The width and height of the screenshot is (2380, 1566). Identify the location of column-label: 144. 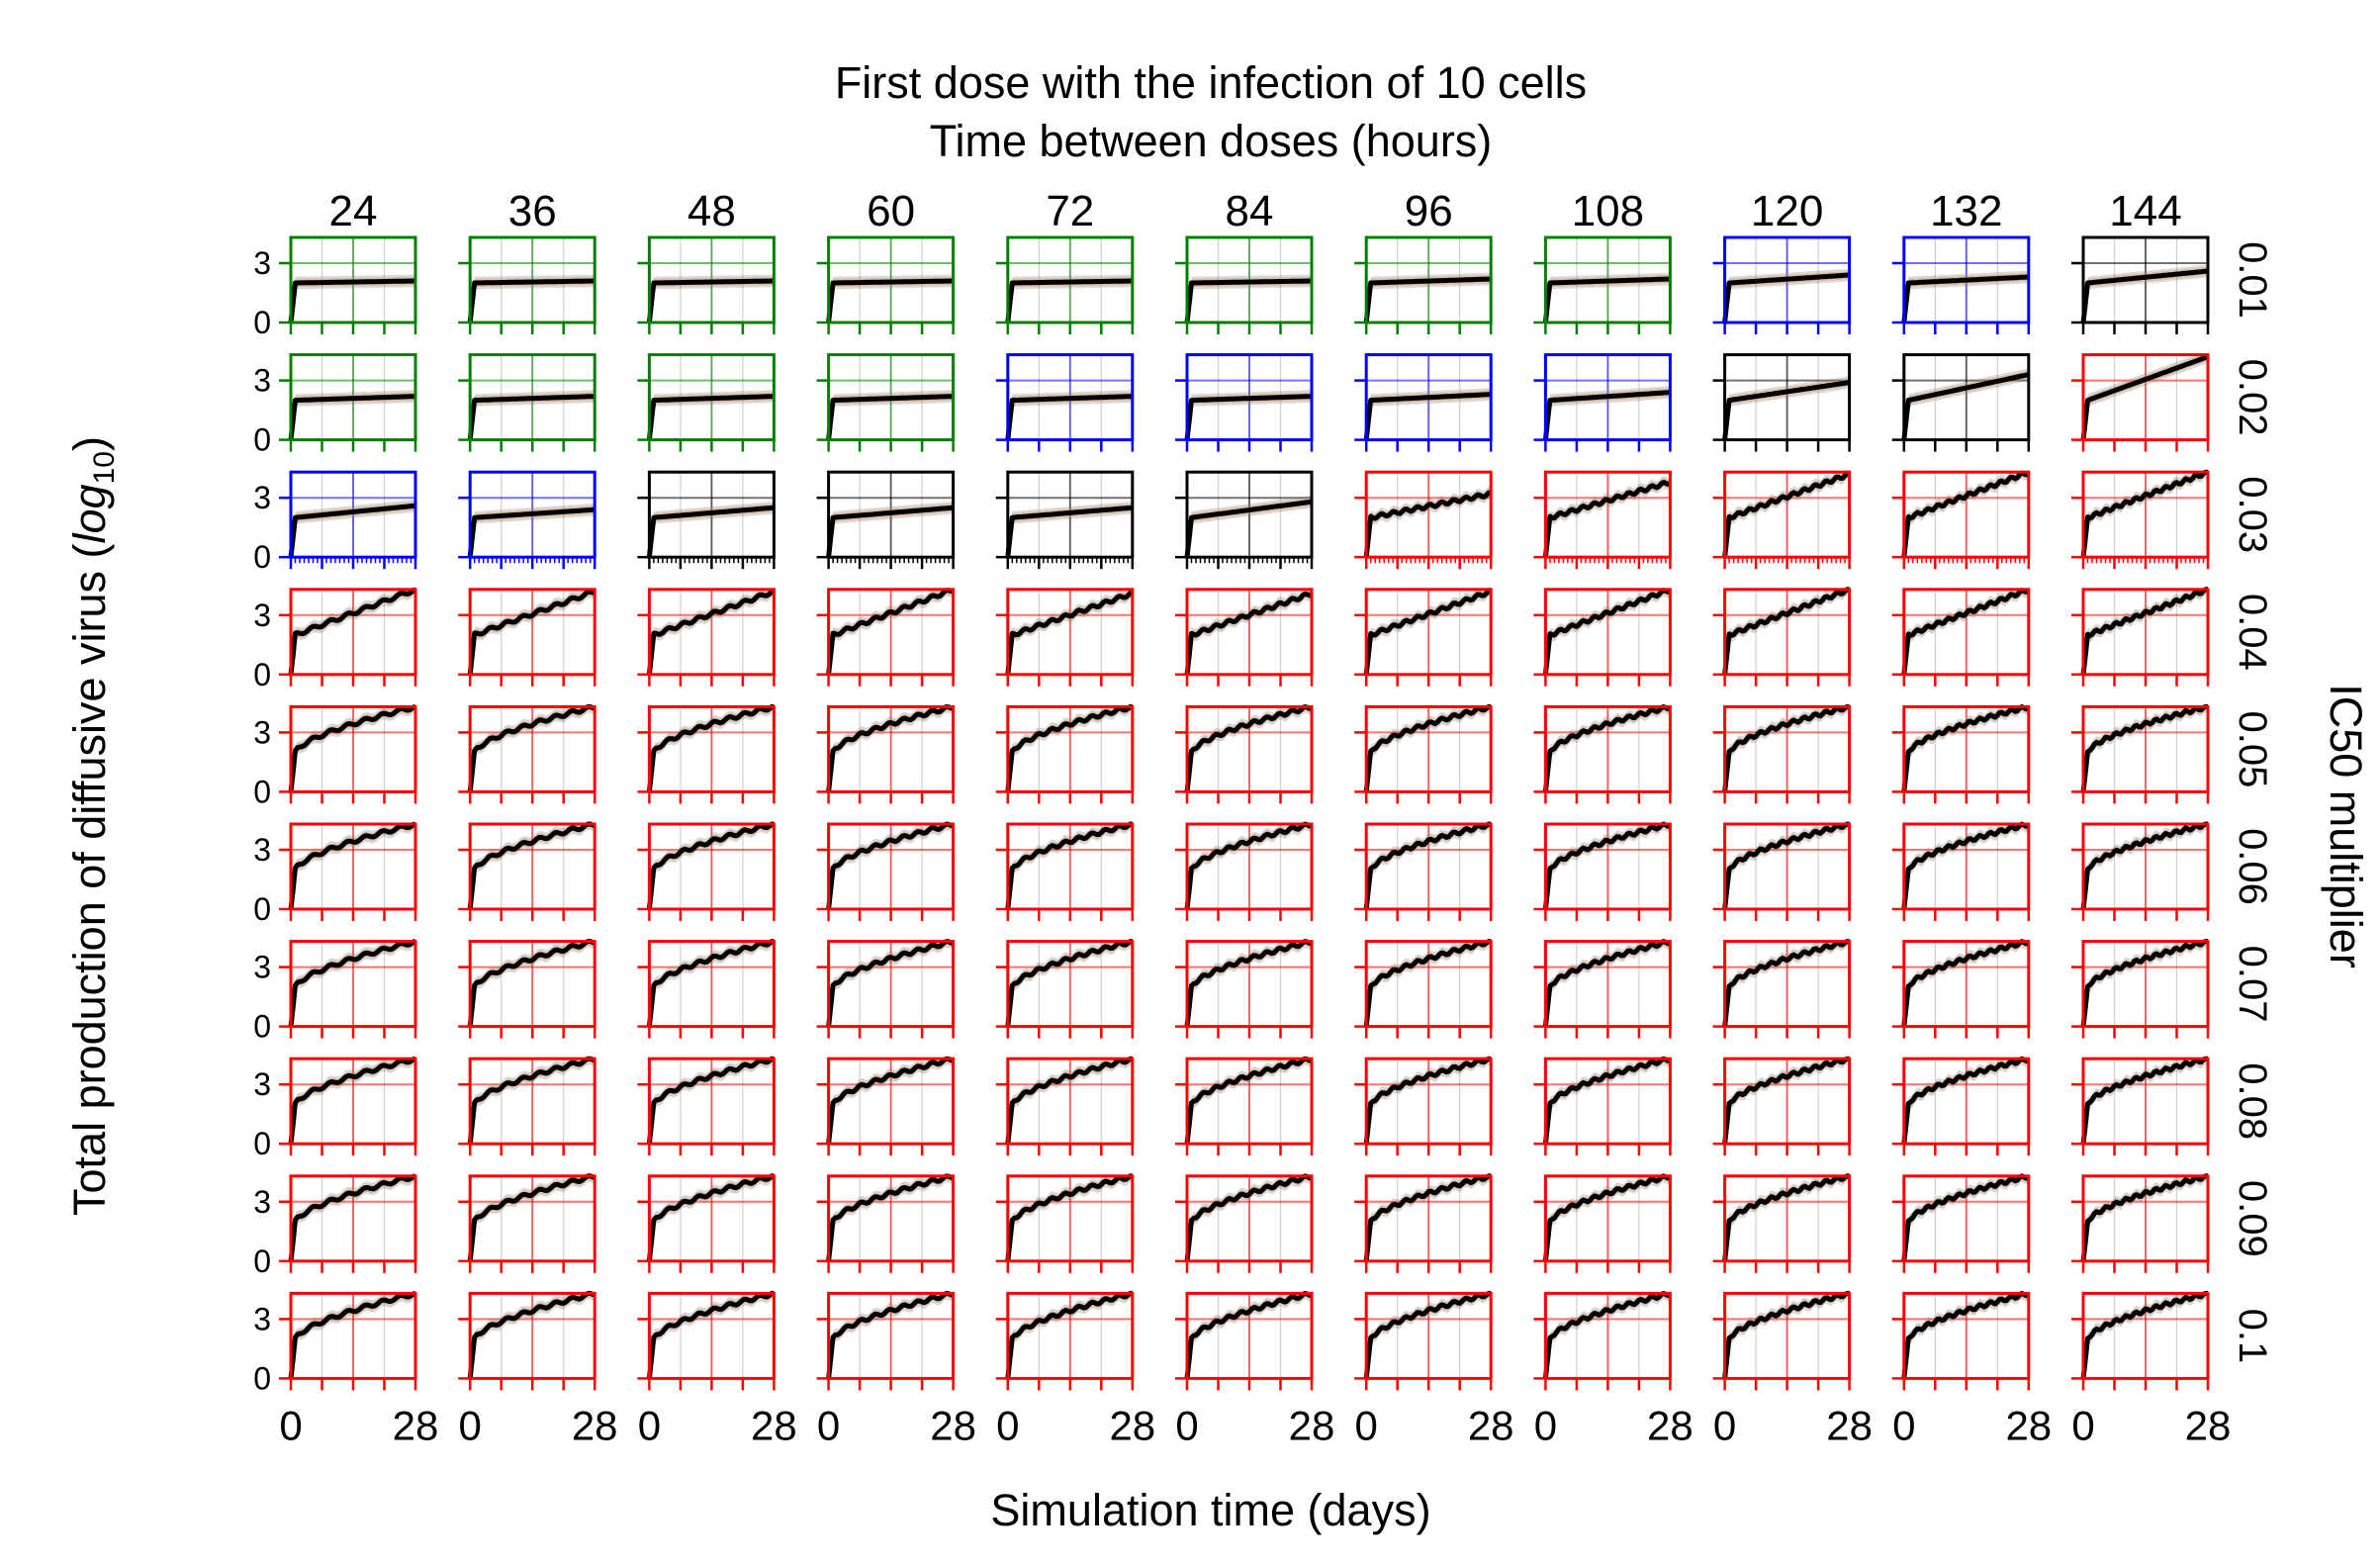
(2145, 211).